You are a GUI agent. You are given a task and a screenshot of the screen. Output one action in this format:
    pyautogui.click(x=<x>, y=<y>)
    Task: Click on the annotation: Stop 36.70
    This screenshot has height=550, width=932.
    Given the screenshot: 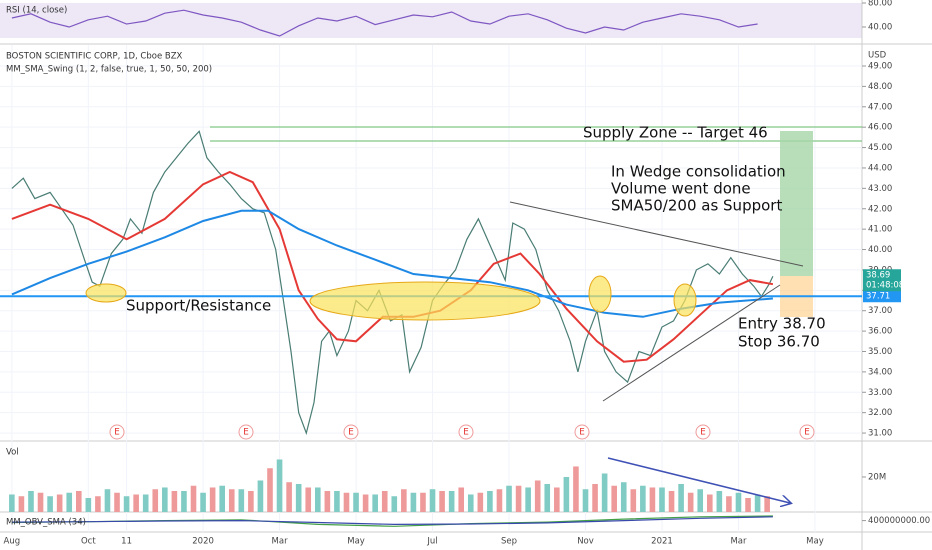 What is the action you would take?
    pyautogui.click(x=779, y=342)
    